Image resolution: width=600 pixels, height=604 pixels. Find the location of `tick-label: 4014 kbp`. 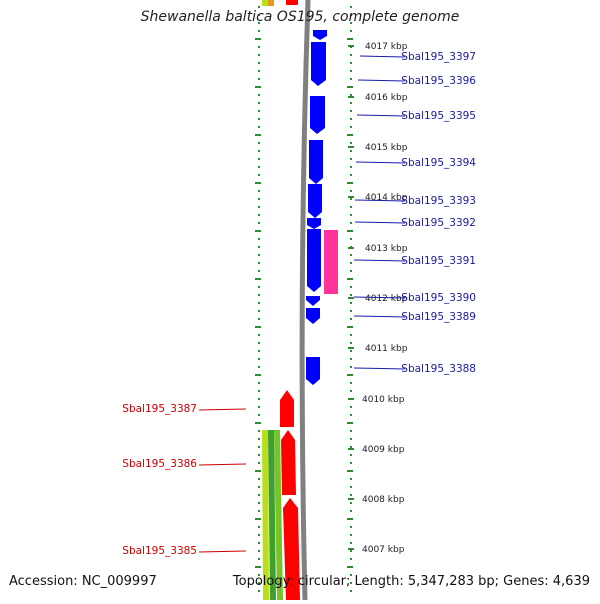

tick-label: 4014 kbp is located at coordinates (386, 198).